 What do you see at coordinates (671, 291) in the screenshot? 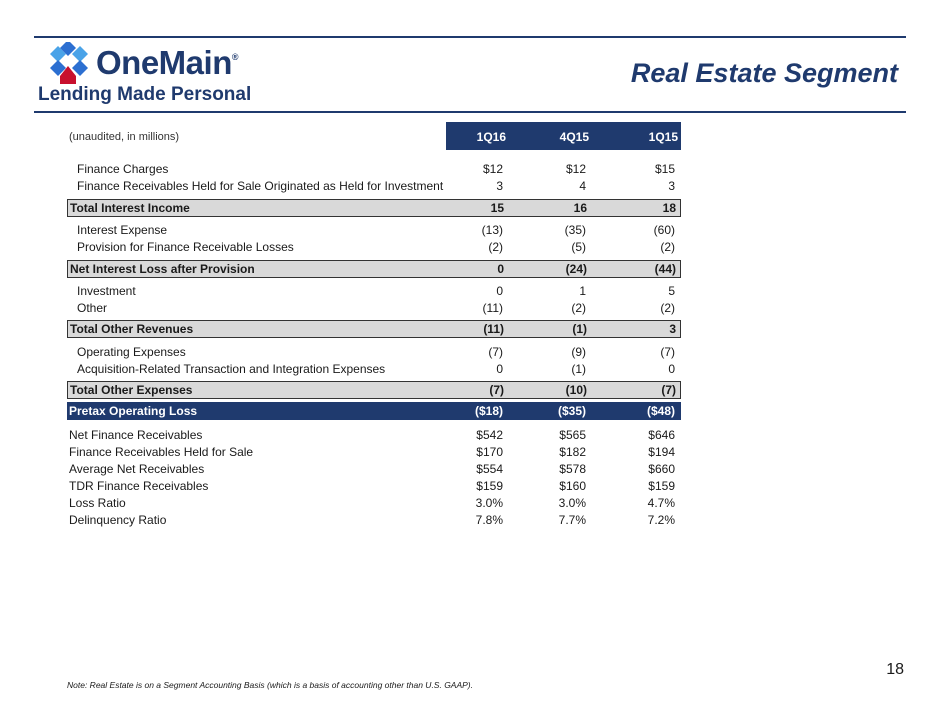
I see `cell-1q15: 5` at bounding box center [671, 291].